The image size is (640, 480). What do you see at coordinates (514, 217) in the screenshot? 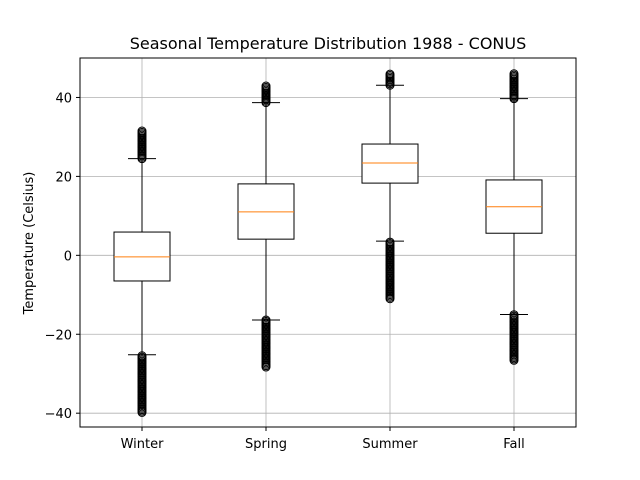
I see `box-fall` at bounding box center [514, 217].